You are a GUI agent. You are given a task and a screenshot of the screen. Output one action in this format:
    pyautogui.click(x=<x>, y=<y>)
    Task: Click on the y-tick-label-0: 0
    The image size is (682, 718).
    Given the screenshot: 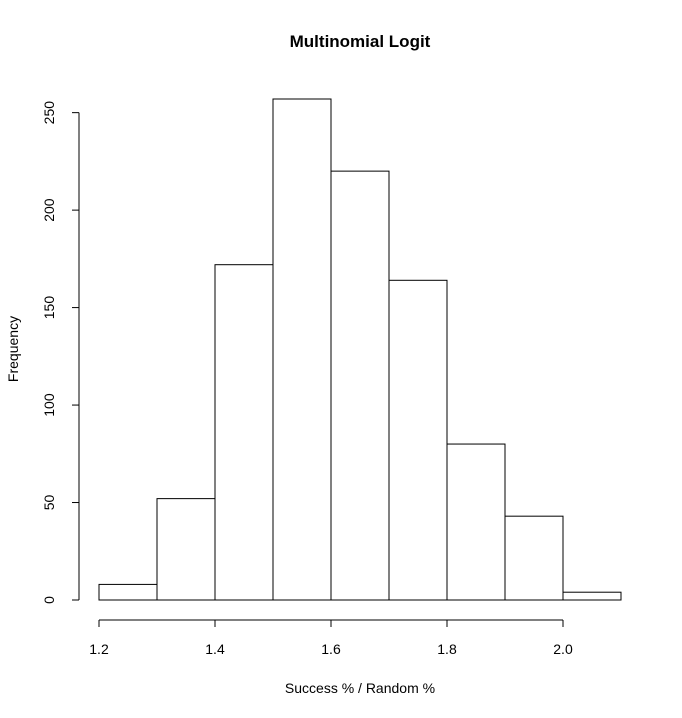 What is the action you would take?
    pyautogui.click(x=49, y=600)
    